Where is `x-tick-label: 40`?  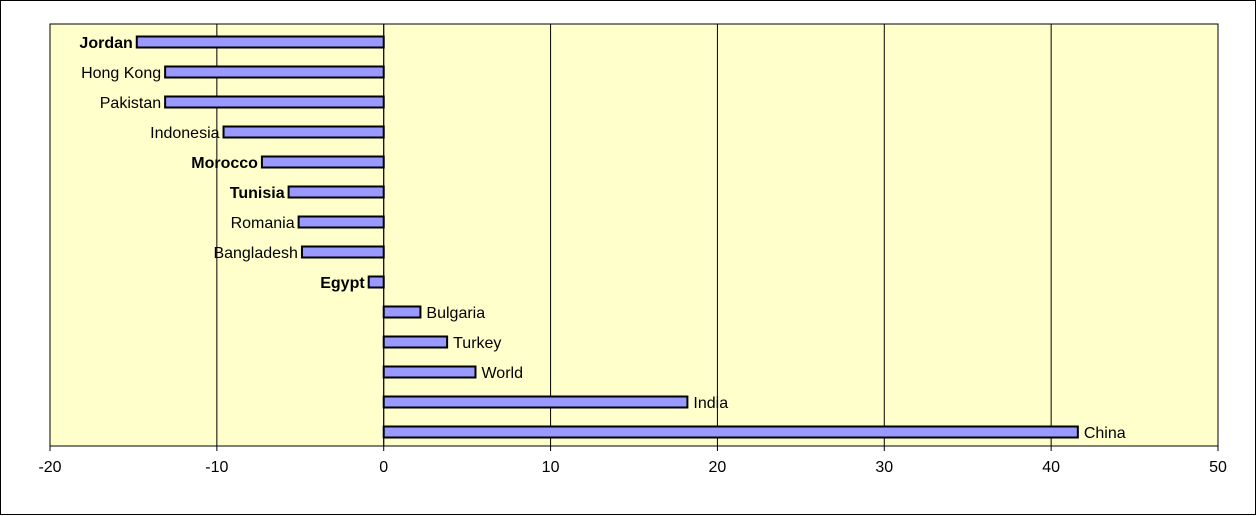 x-tick-label: 40 is located at coordinates (1051, 467).